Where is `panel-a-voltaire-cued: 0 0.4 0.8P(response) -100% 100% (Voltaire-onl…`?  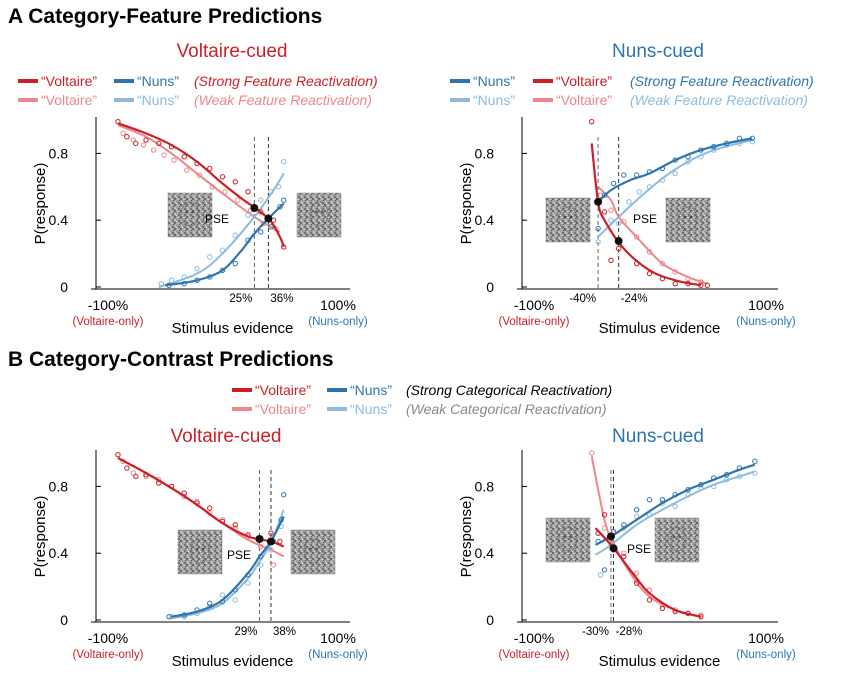 panel-a-voltaire-cued: 0 0.4 0.8P(response) -100% 100% (Voltaire-onl… is located at coordinates (200, 227).